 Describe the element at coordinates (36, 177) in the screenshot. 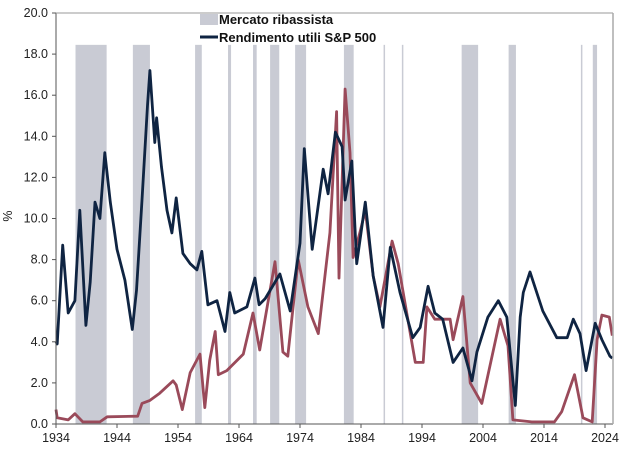

I see `y-tick-label: 12.0` at that location.